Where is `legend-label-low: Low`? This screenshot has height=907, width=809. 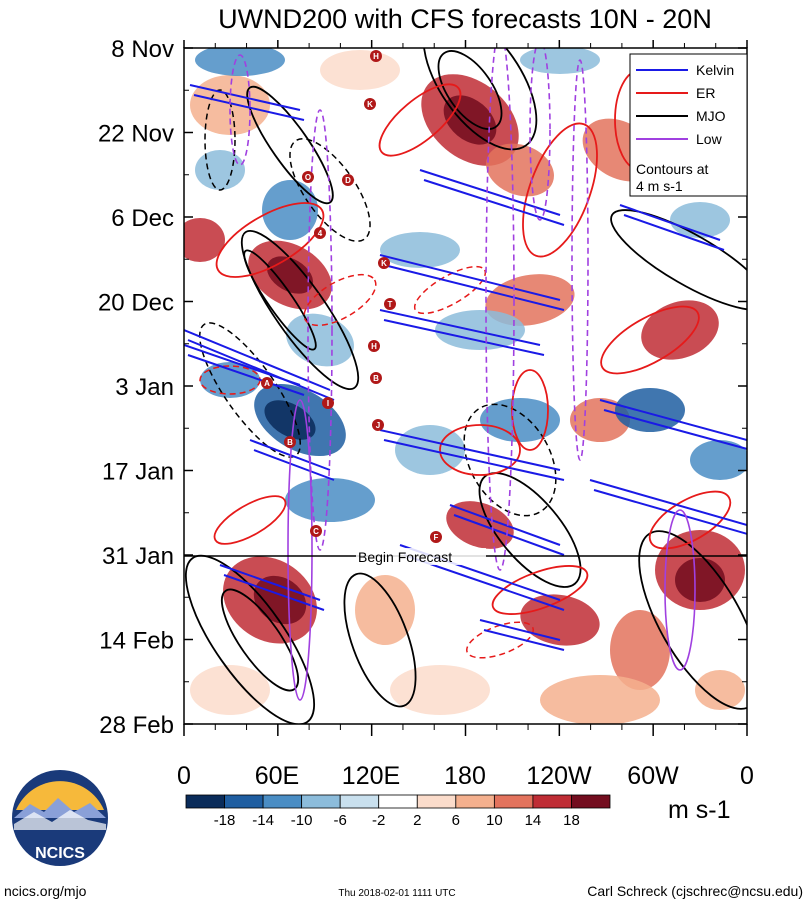
legend-label-low: Low is located at coordinates (709, 139).